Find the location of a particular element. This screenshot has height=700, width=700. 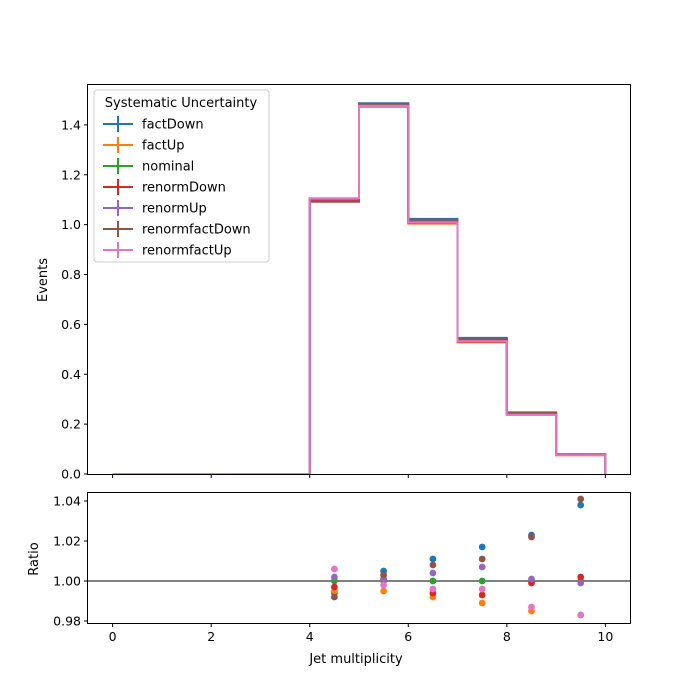

histogram-y-tick-label: 0.0 is located at coordinates (71, 474).